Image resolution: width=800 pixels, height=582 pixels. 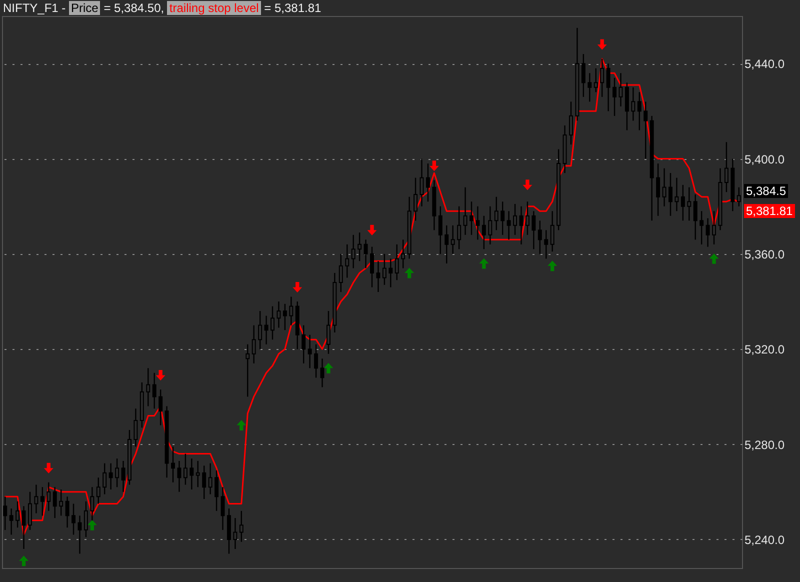 What do you see at coordinates (134, 8) in the screenshot?
I see `text: = 5,384.50,` at bounding box center [134, 8].